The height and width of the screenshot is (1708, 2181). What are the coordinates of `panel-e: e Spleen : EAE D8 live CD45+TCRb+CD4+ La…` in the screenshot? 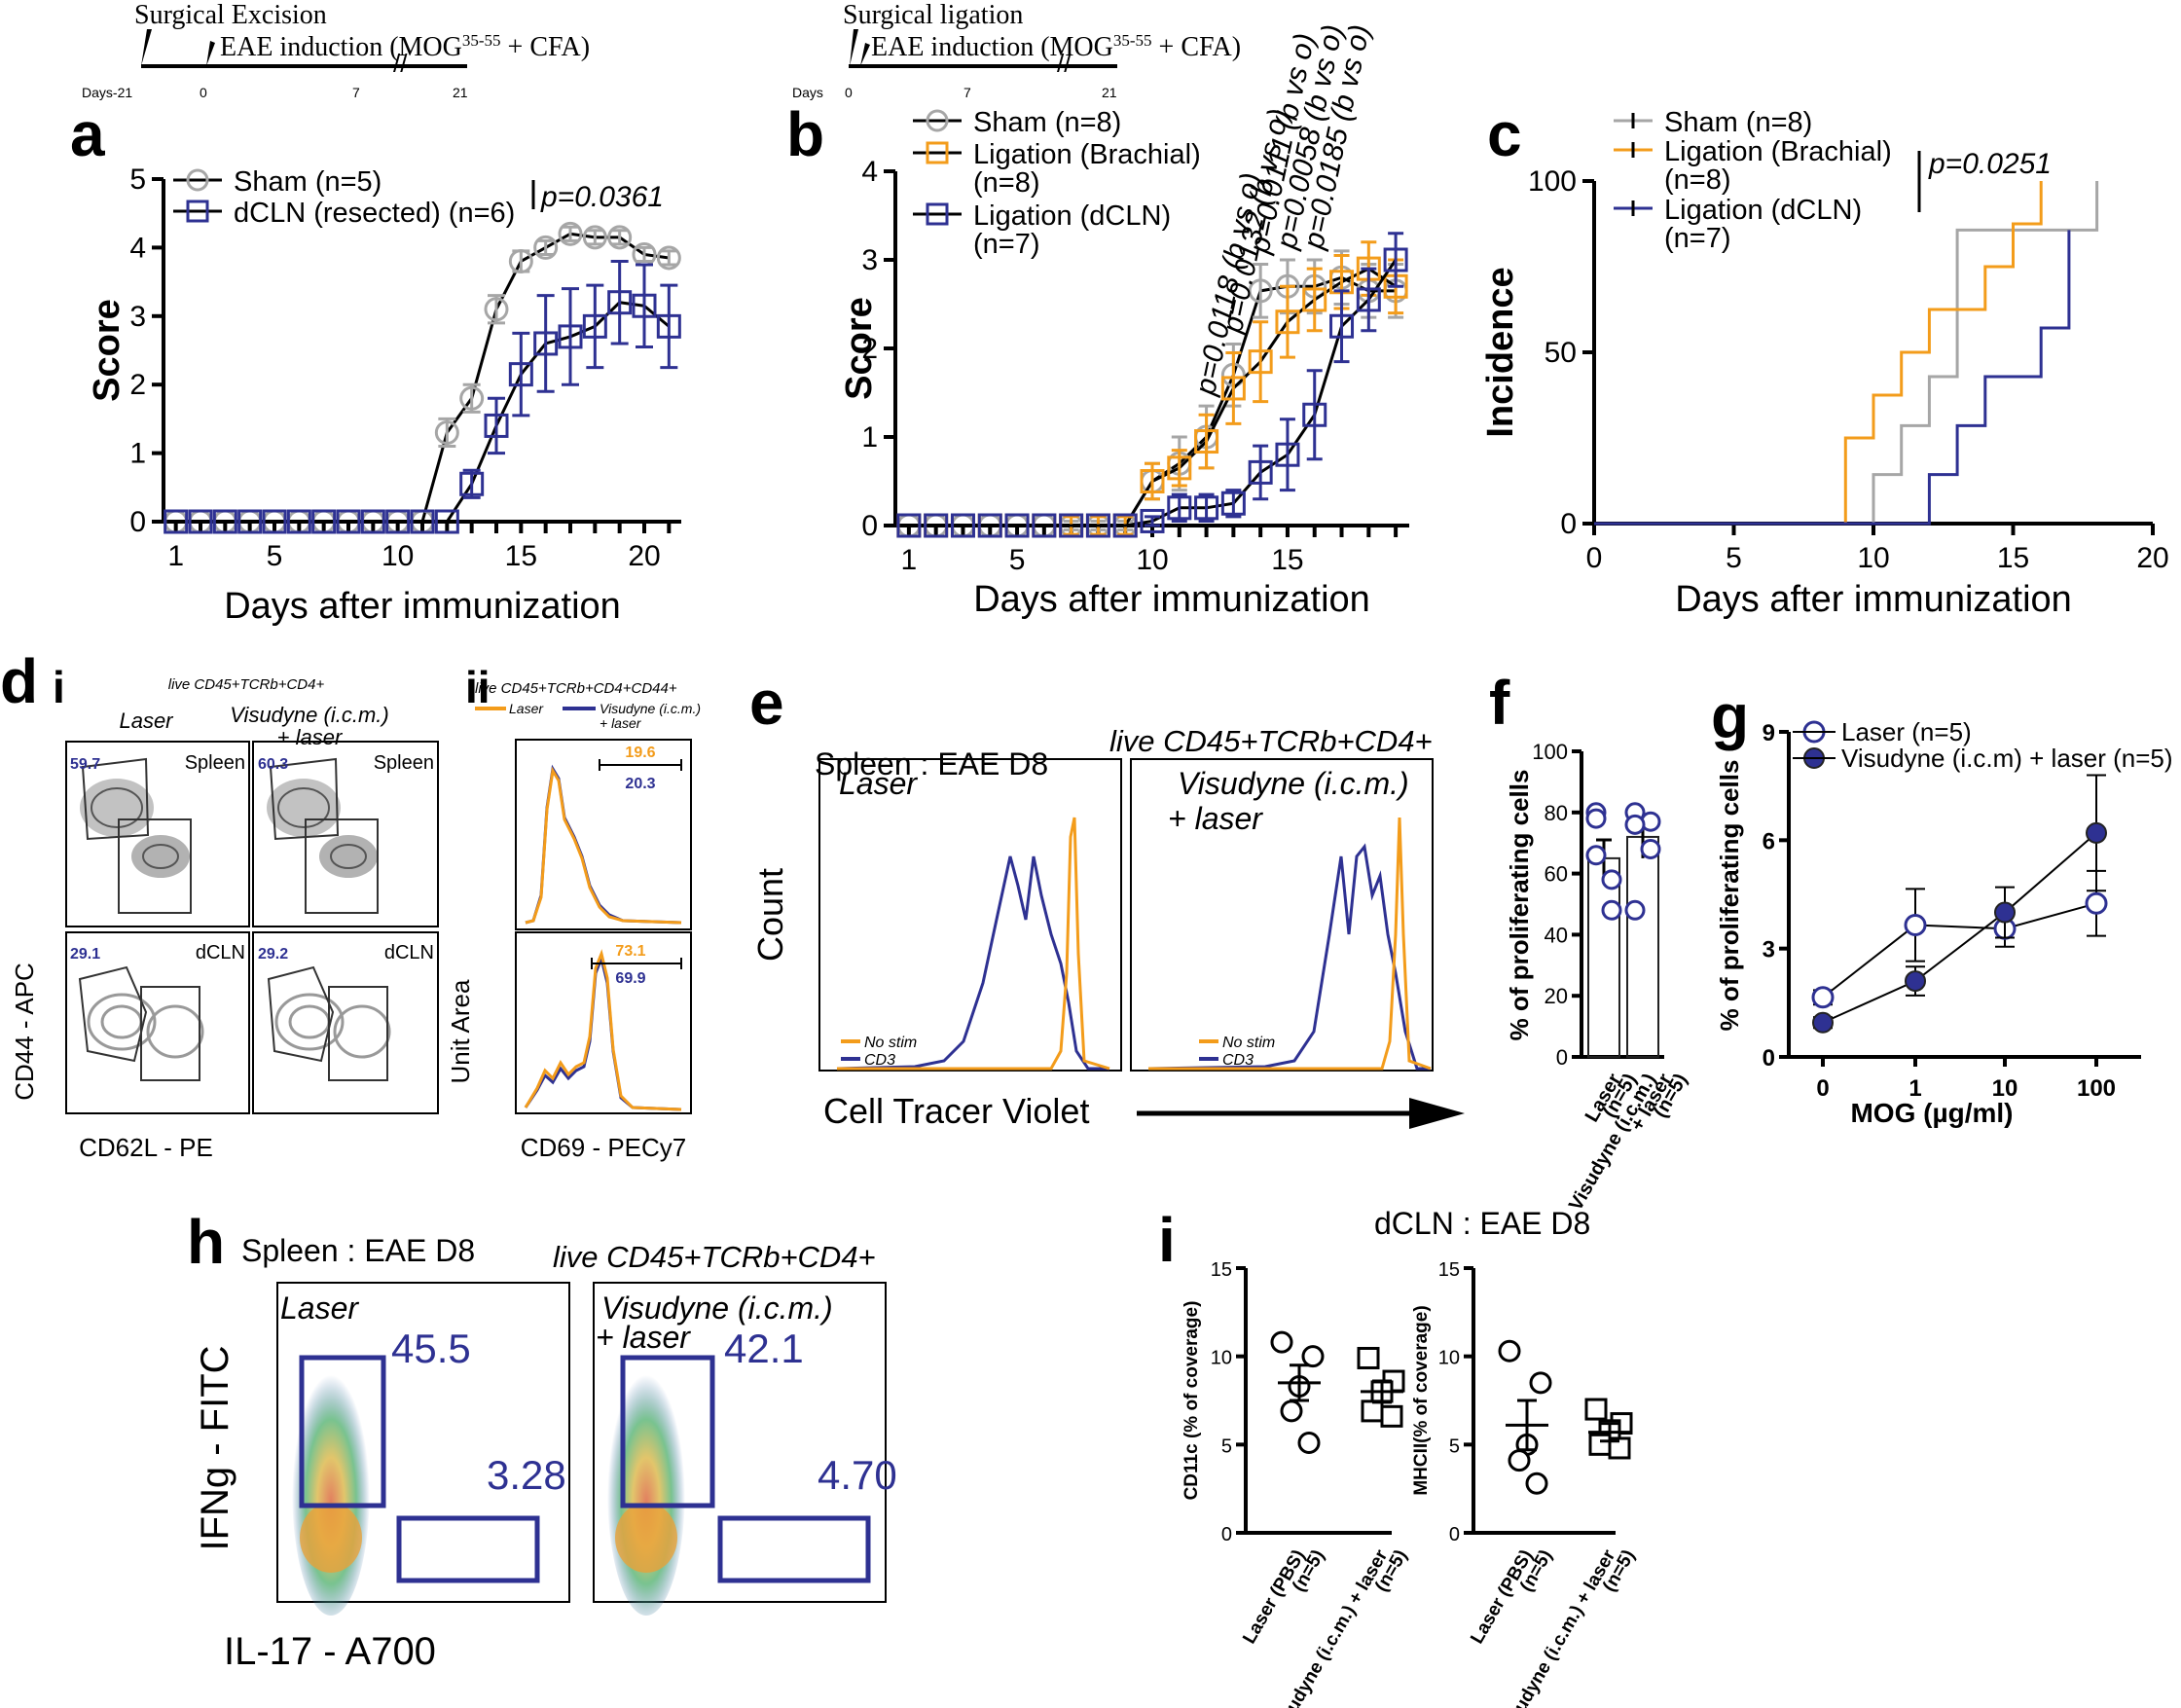 It's located at (1107, 899).